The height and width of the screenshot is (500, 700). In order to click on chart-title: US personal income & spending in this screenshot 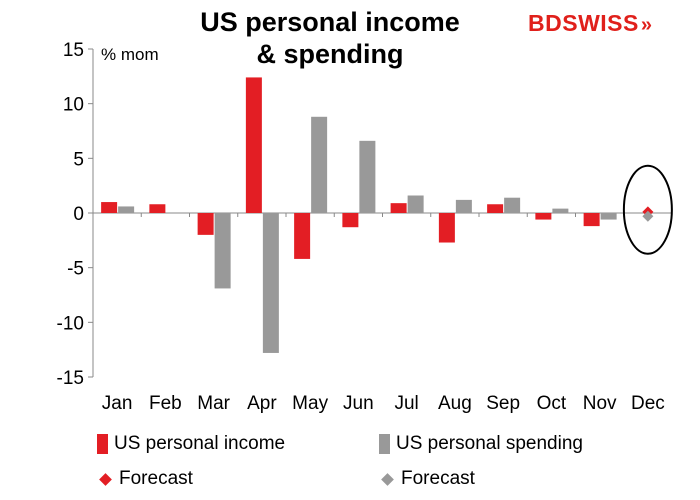, I will do `click(330, 38)`.